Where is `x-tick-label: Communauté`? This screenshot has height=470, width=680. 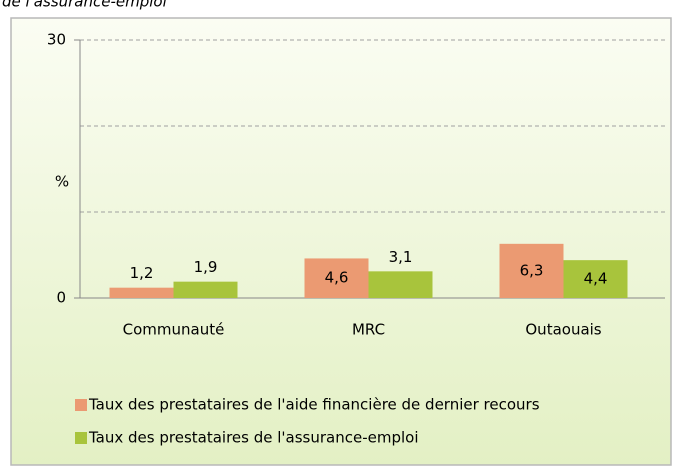
x-tick-label: Communauté is located at coordinates (174, 330).